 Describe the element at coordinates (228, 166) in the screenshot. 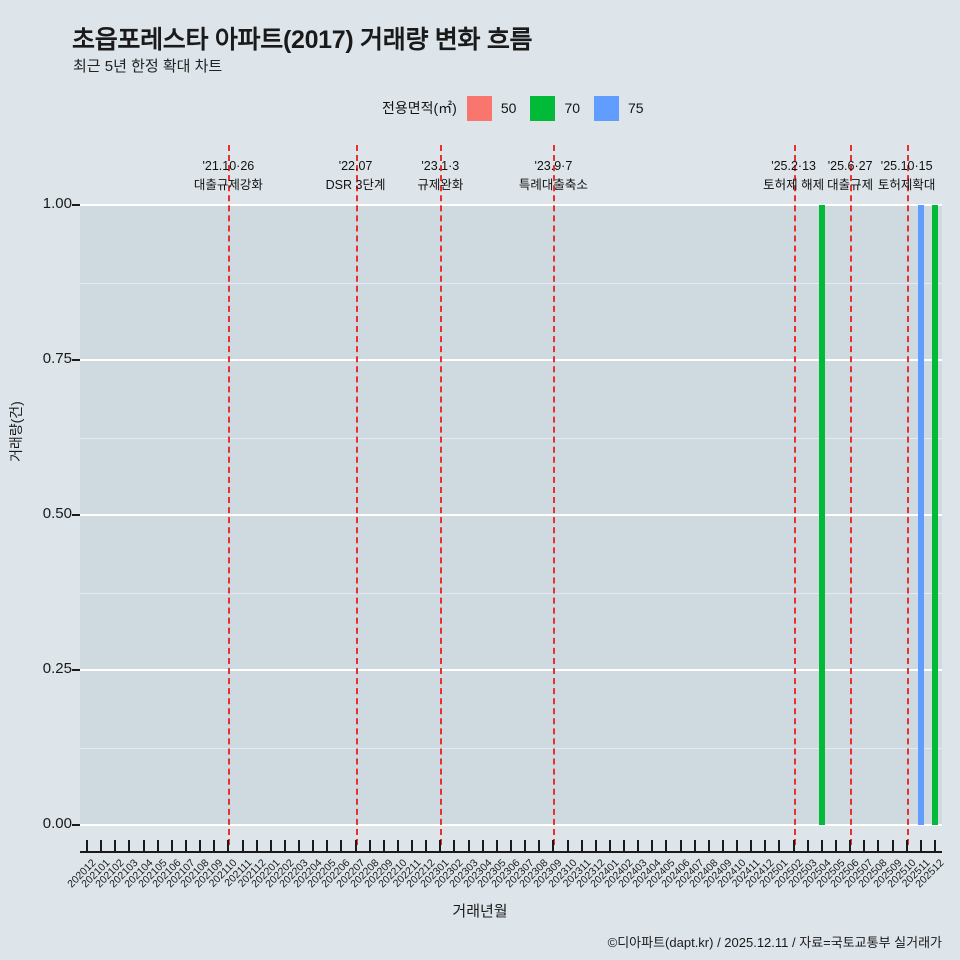

I see `event-date: '21.10·26` at that location.